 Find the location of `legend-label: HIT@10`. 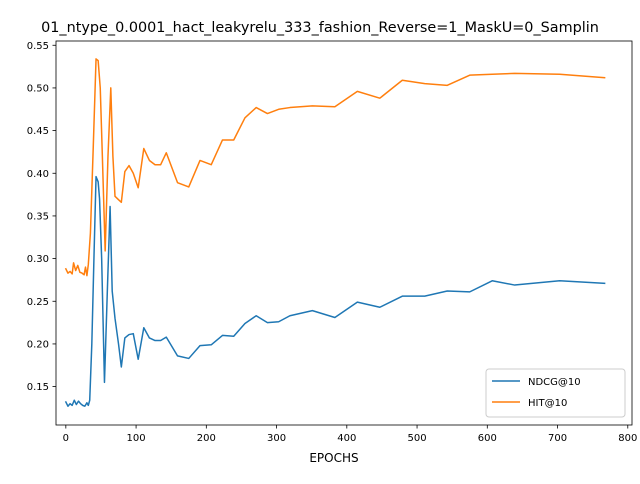

legend-label: HIT@10 is located at coordinates (547, 403).